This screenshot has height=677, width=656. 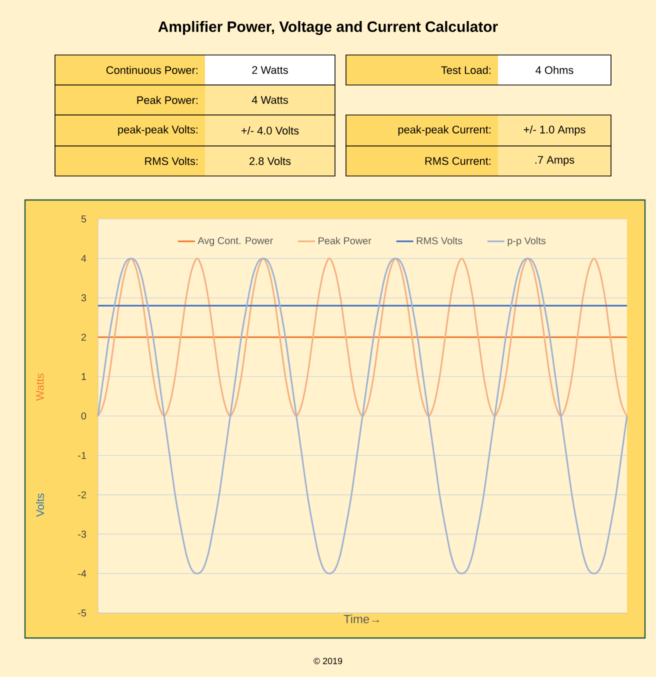 I want to click on y-tick-label: -4, so click(x=82, y=574).